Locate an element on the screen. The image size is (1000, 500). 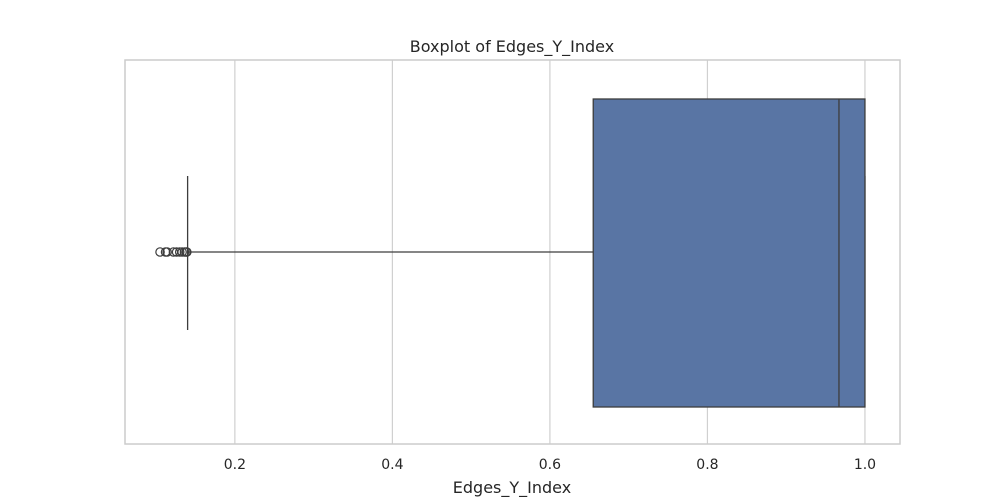
x-axis-ticks: 0.2 0.4 0.6 0.8 1.0 is located at coordinates (550, 465).